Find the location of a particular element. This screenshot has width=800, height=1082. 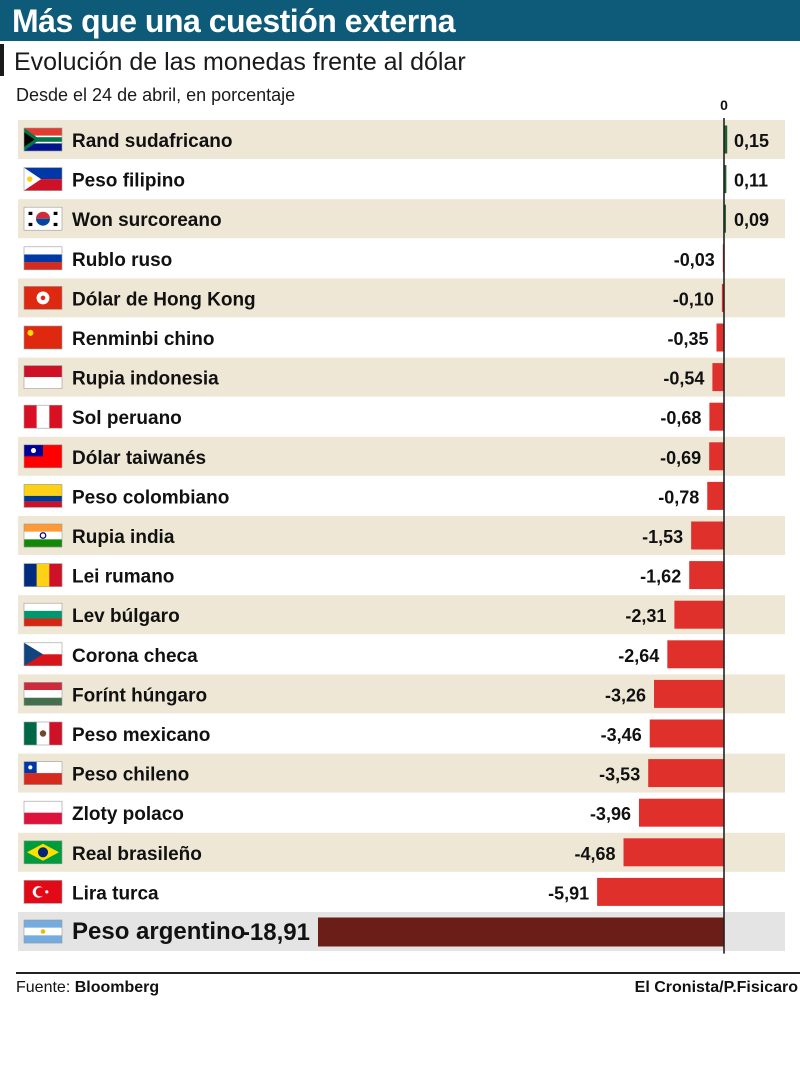

flag-in-icon is located at coordinates (43, 535).